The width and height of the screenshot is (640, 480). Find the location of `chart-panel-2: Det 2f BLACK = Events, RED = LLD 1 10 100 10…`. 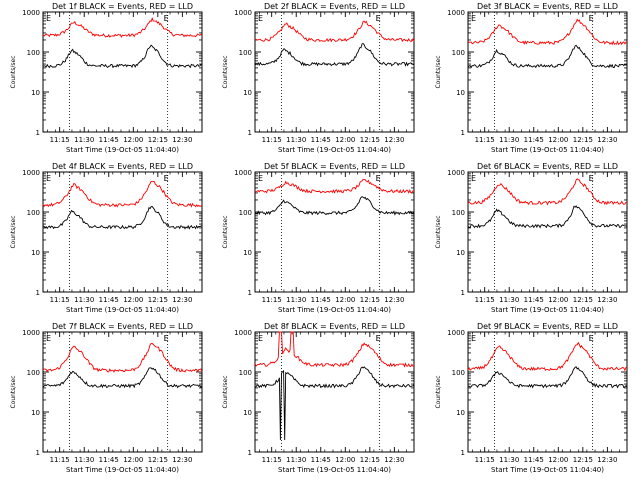

chart-panel-2: Det 2f BLACK = Events, RED = LLD 1 10 100 10… is located at coordinates (318, 78).